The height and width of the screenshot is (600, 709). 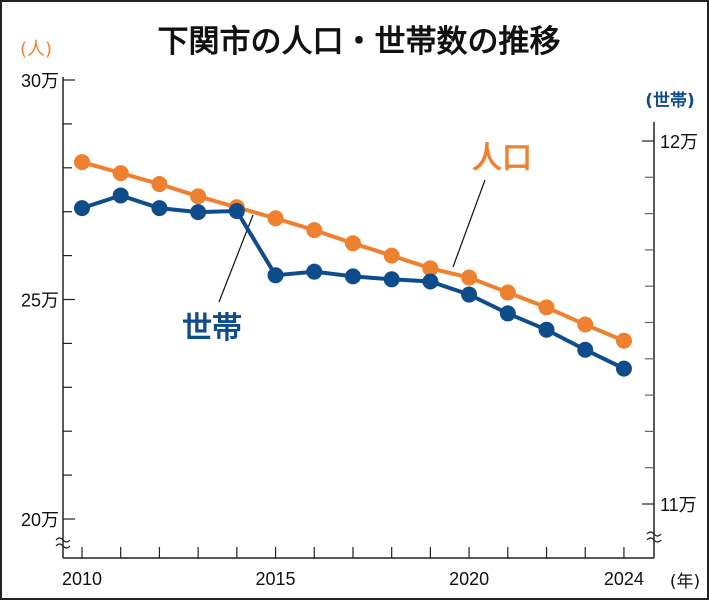 What do you see at coordinates (40, 520) in the screenshot?
I see `left-tick-label: 20万` at bounding box center [40, 520].